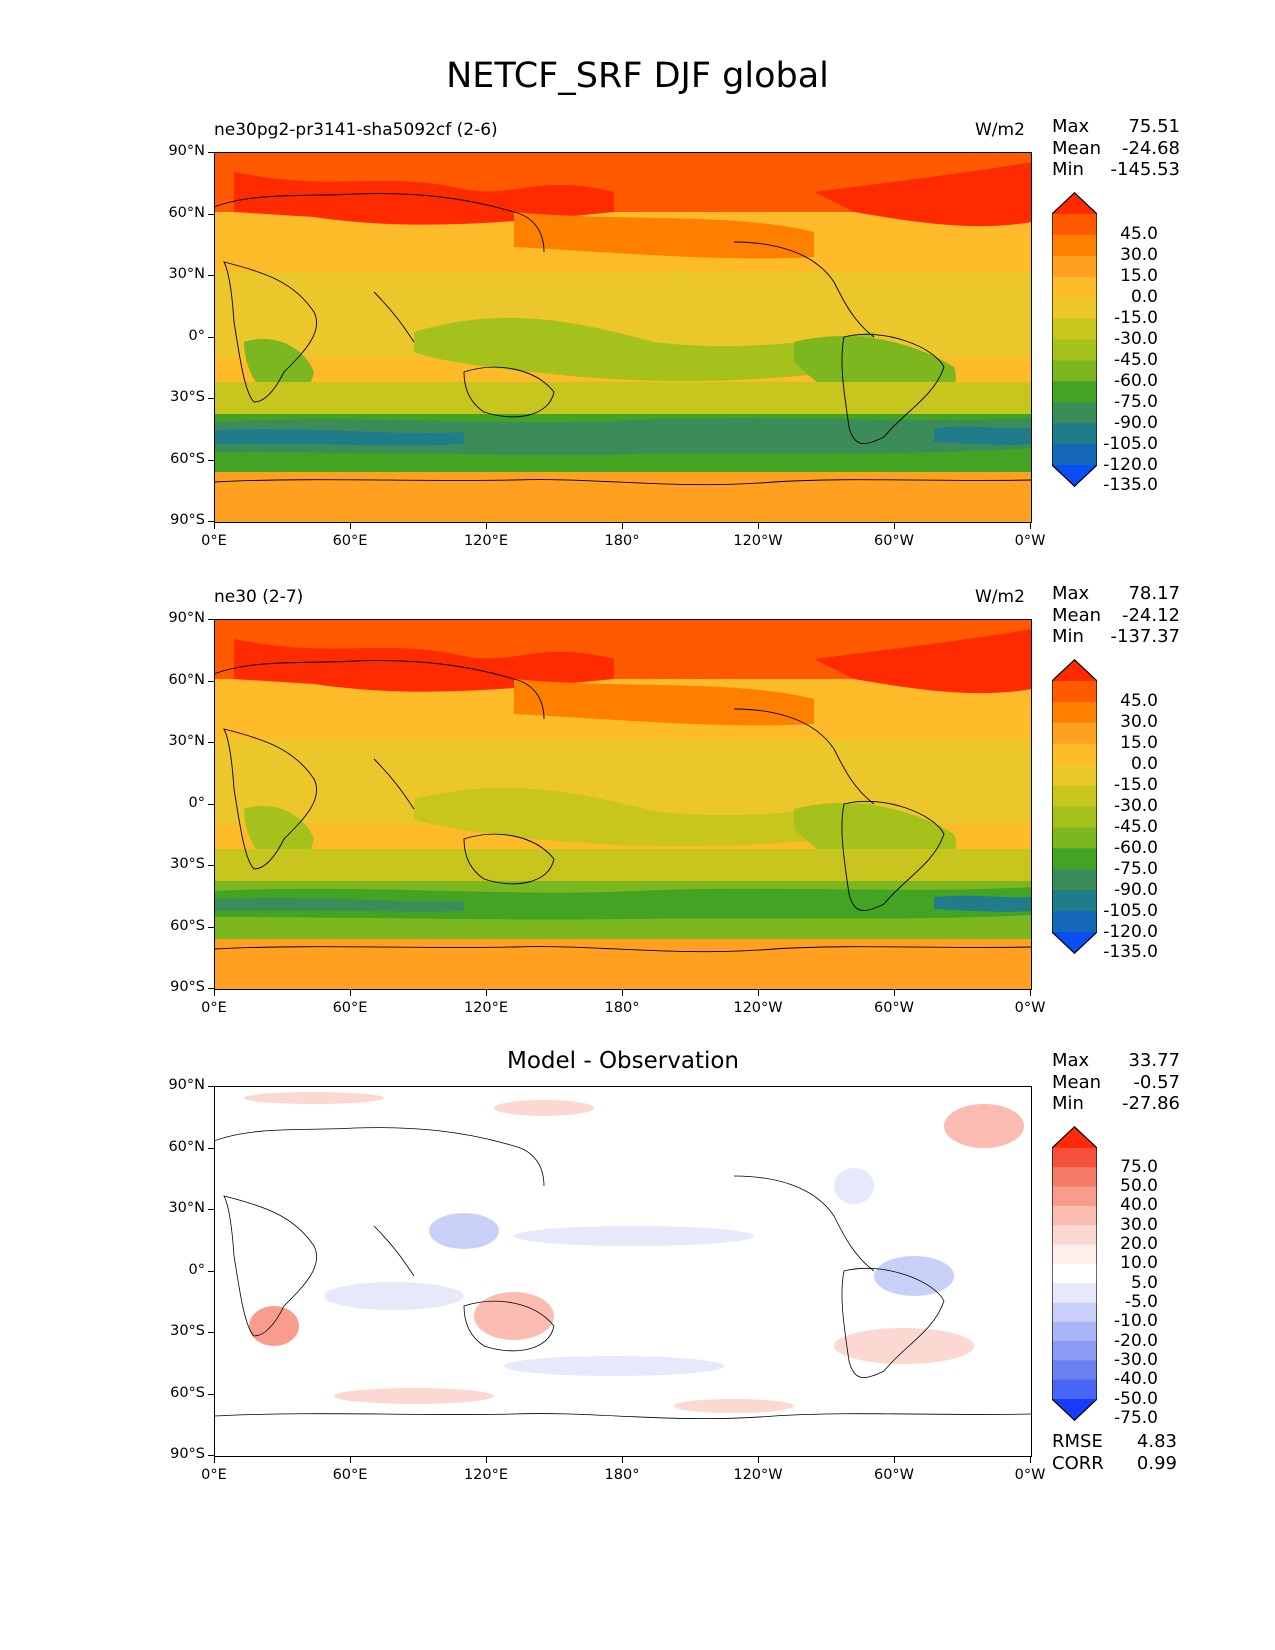  Describe the element at coordinates (622, 1475) in the screenshot. I see `x-tick-label: 180°` at that location.